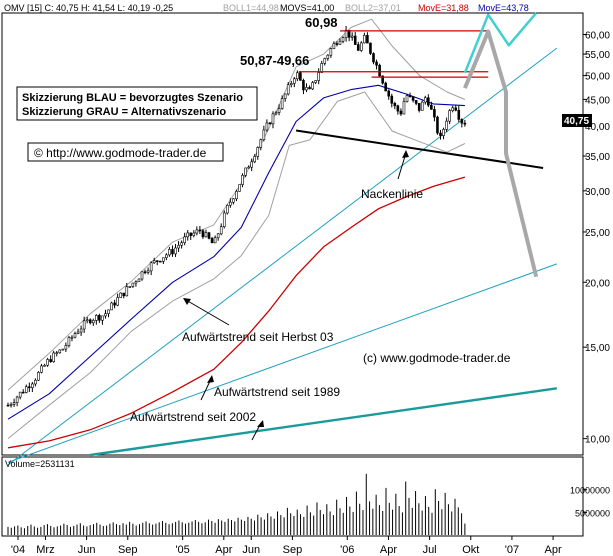 The width and height of the screenshot is (613, 556). What do you see at coordinates (597, 55) in the screenshot?
I see `price-tick-label: 55,00` at bounding box center [597, 55].